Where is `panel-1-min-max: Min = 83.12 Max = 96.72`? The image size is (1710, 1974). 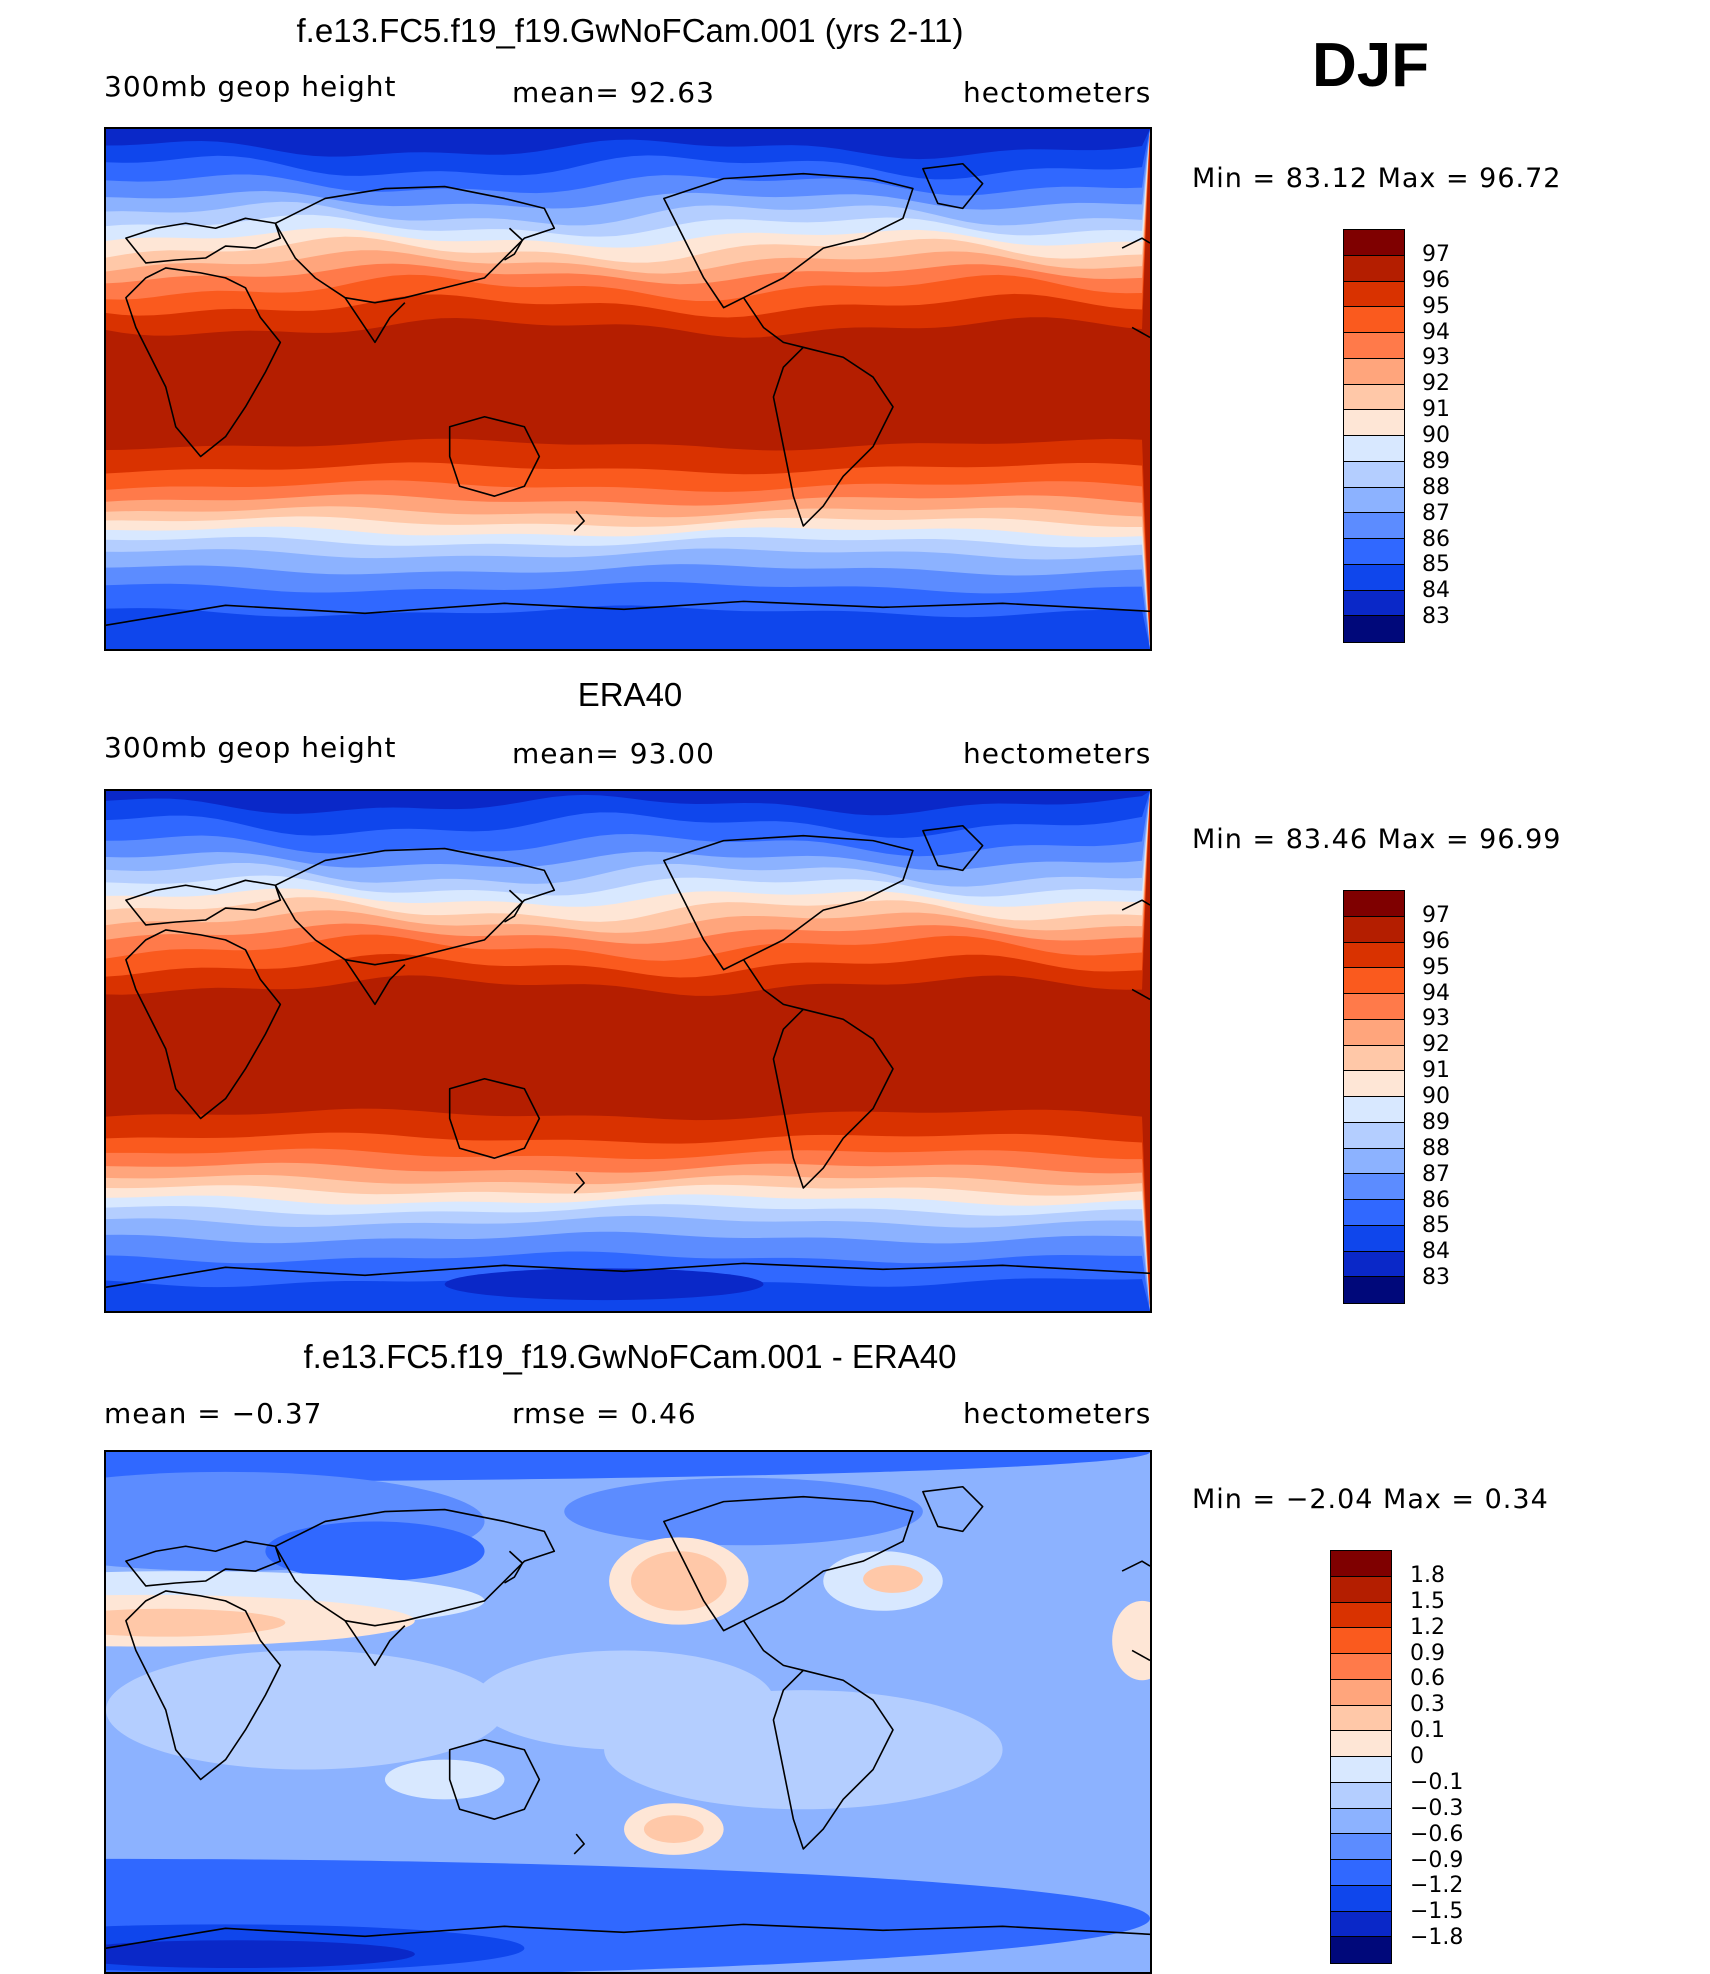
panel-1-min-max: Min = 83.12 Max = 96.72 is located at coordinates (1377, 178).